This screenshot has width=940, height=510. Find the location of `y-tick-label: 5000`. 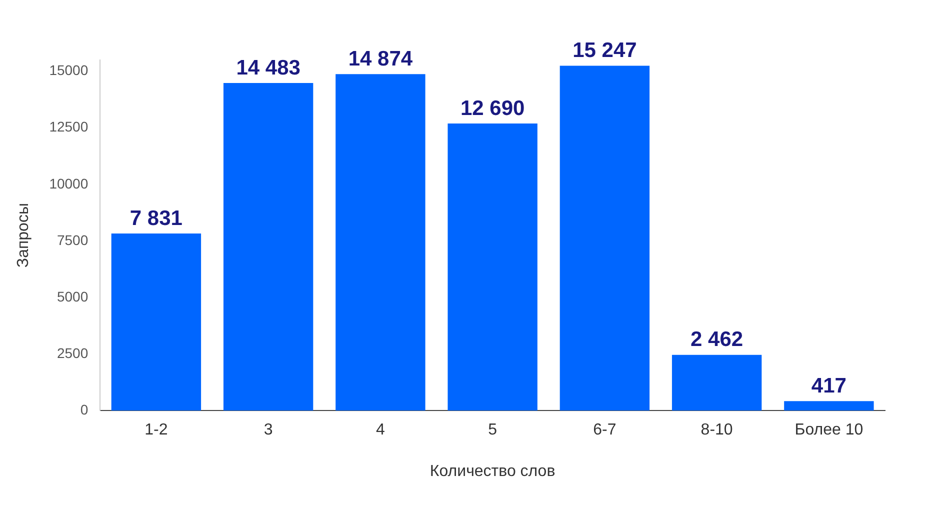

y-tick-label: 5000 is located at coordinates (72, 296).